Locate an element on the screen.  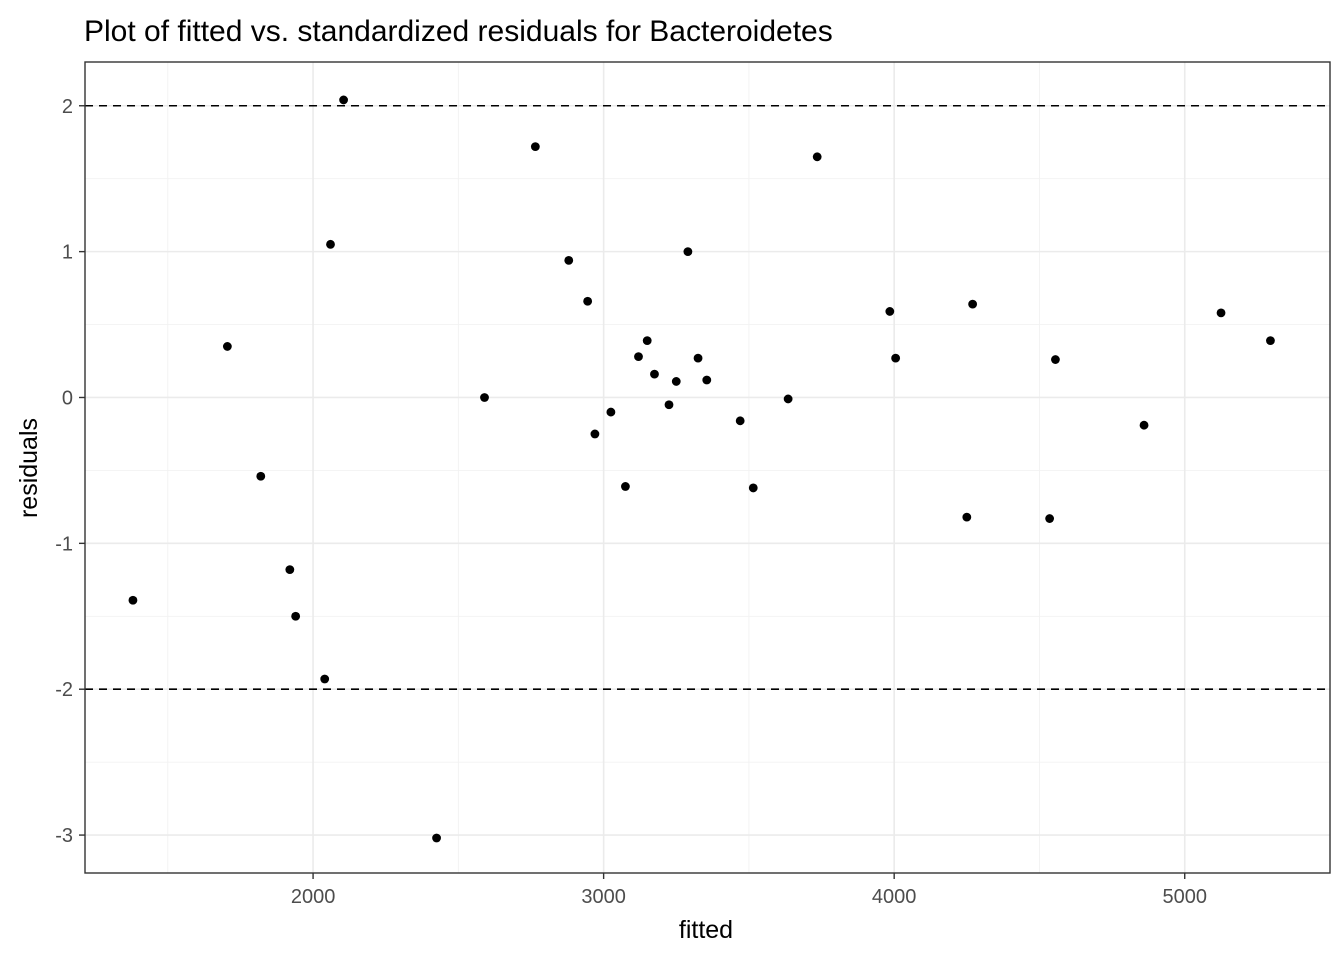
y-tick-label: -2 is located at coordinates (64, 690).